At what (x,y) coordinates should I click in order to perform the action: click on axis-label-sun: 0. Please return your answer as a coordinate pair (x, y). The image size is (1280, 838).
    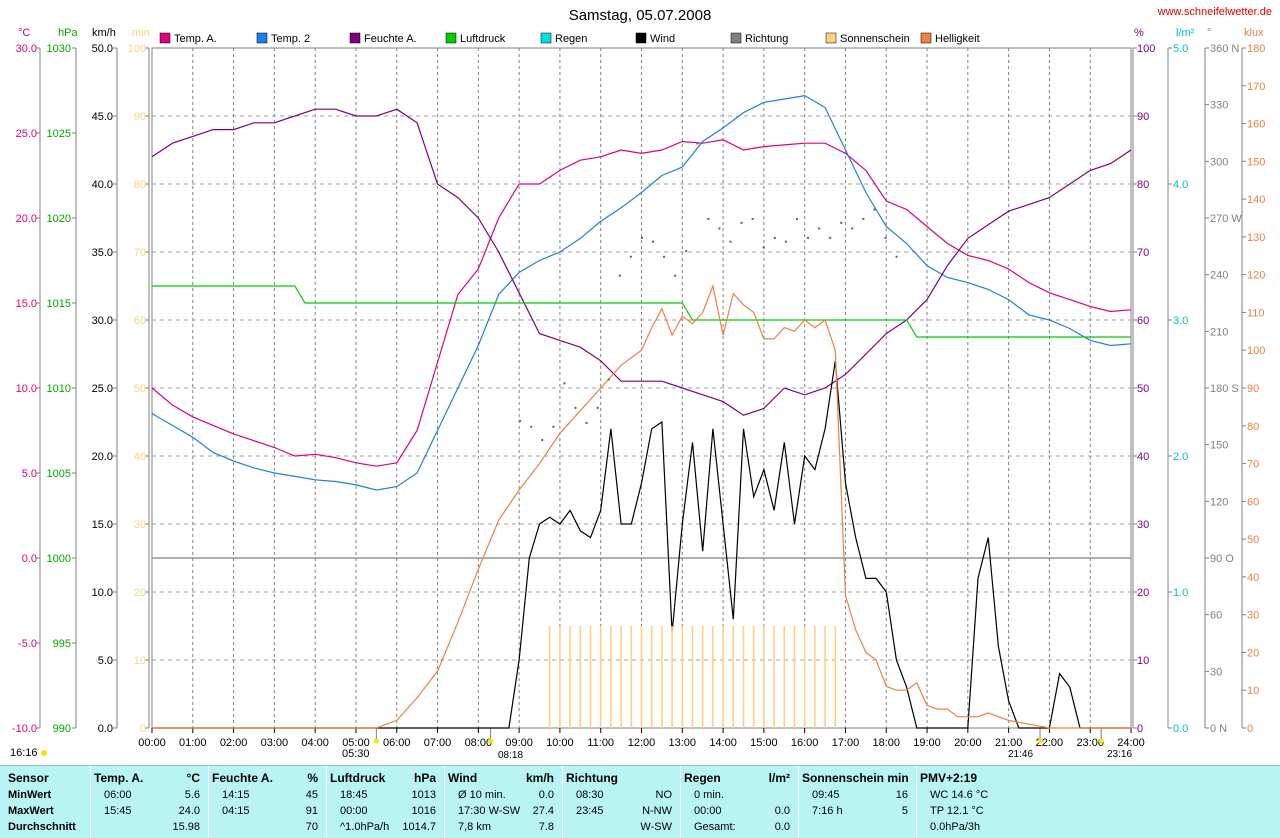
    Looking at the image, I should click on (143, 729).